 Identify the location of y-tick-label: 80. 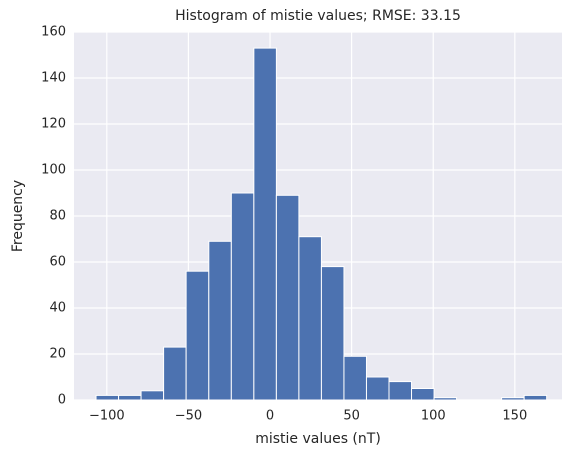
(57, 216).